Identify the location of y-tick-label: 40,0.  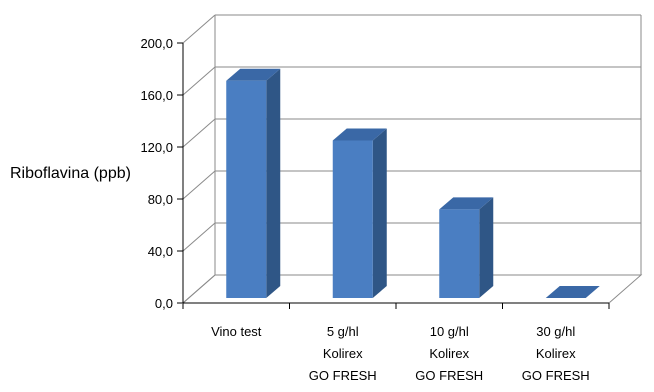
(160, 251).